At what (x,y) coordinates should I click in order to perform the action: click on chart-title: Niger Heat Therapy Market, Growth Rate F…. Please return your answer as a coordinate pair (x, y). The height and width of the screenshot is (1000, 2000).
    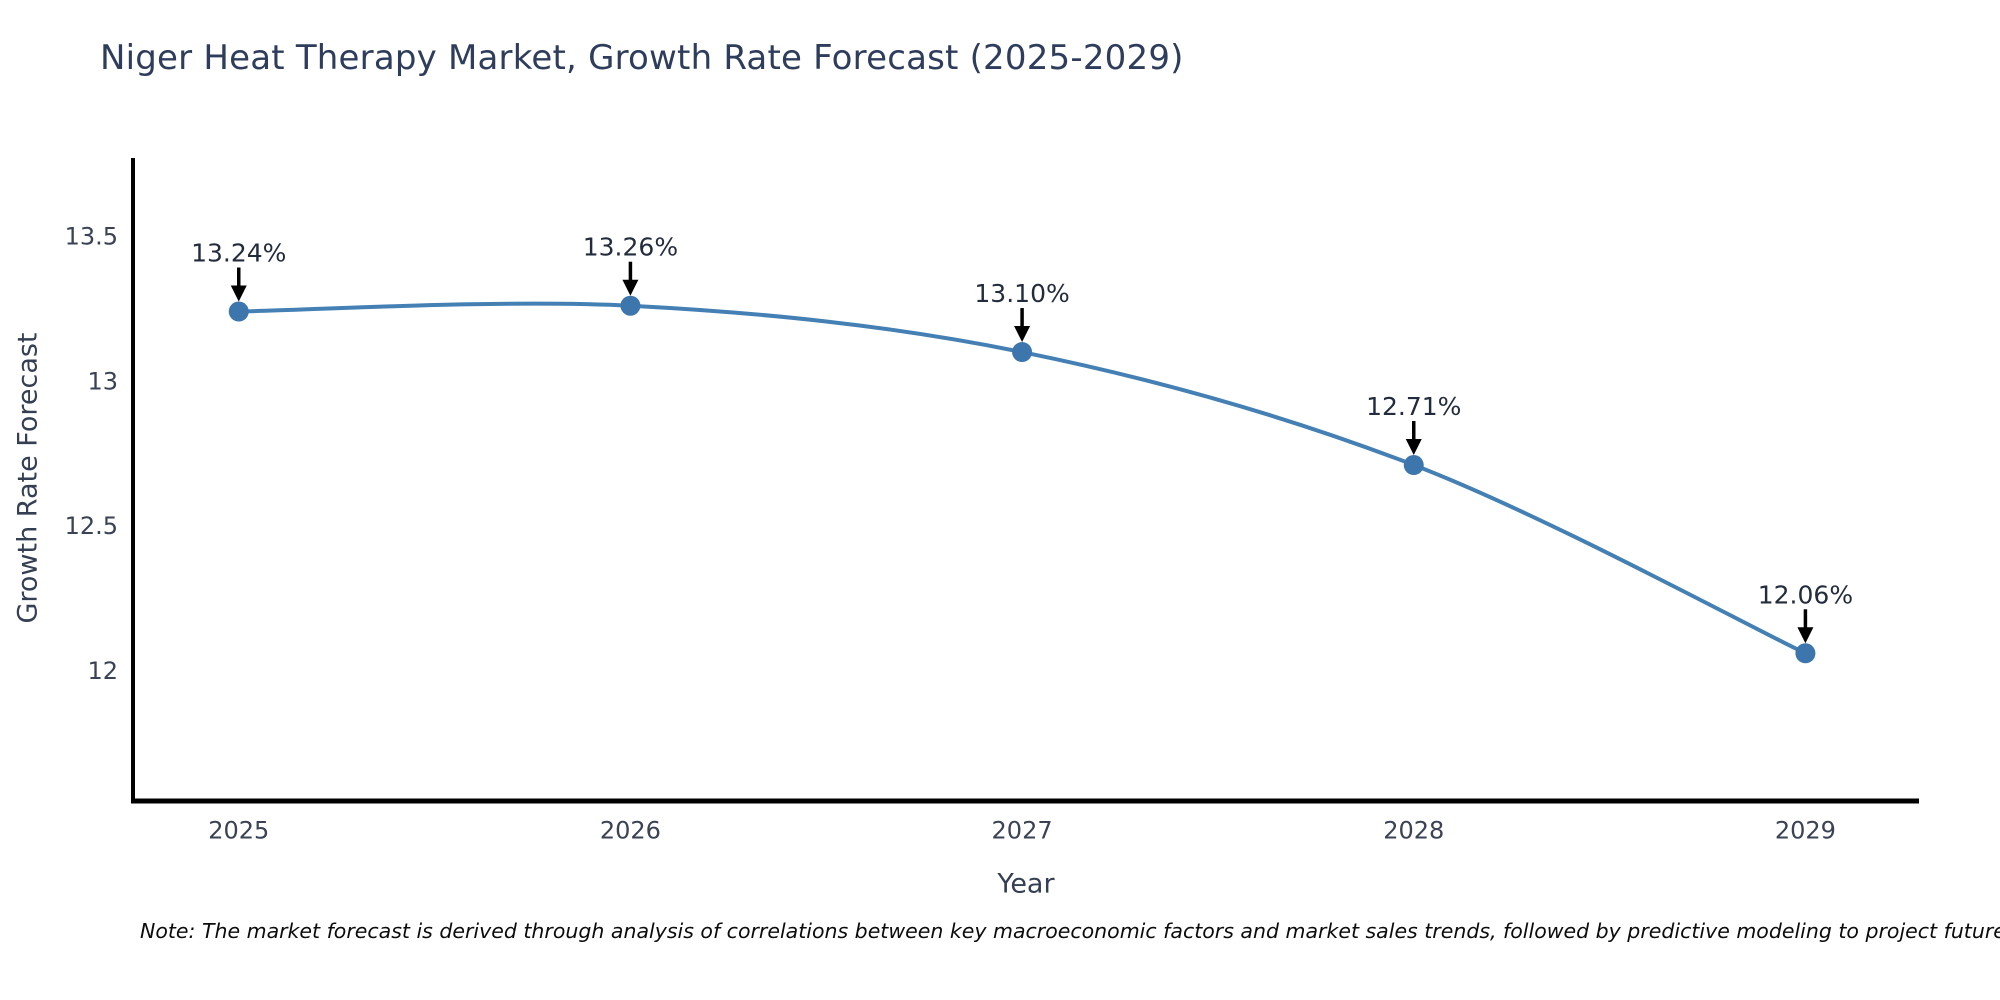
    Looking at the image, I should click on (642, 58).